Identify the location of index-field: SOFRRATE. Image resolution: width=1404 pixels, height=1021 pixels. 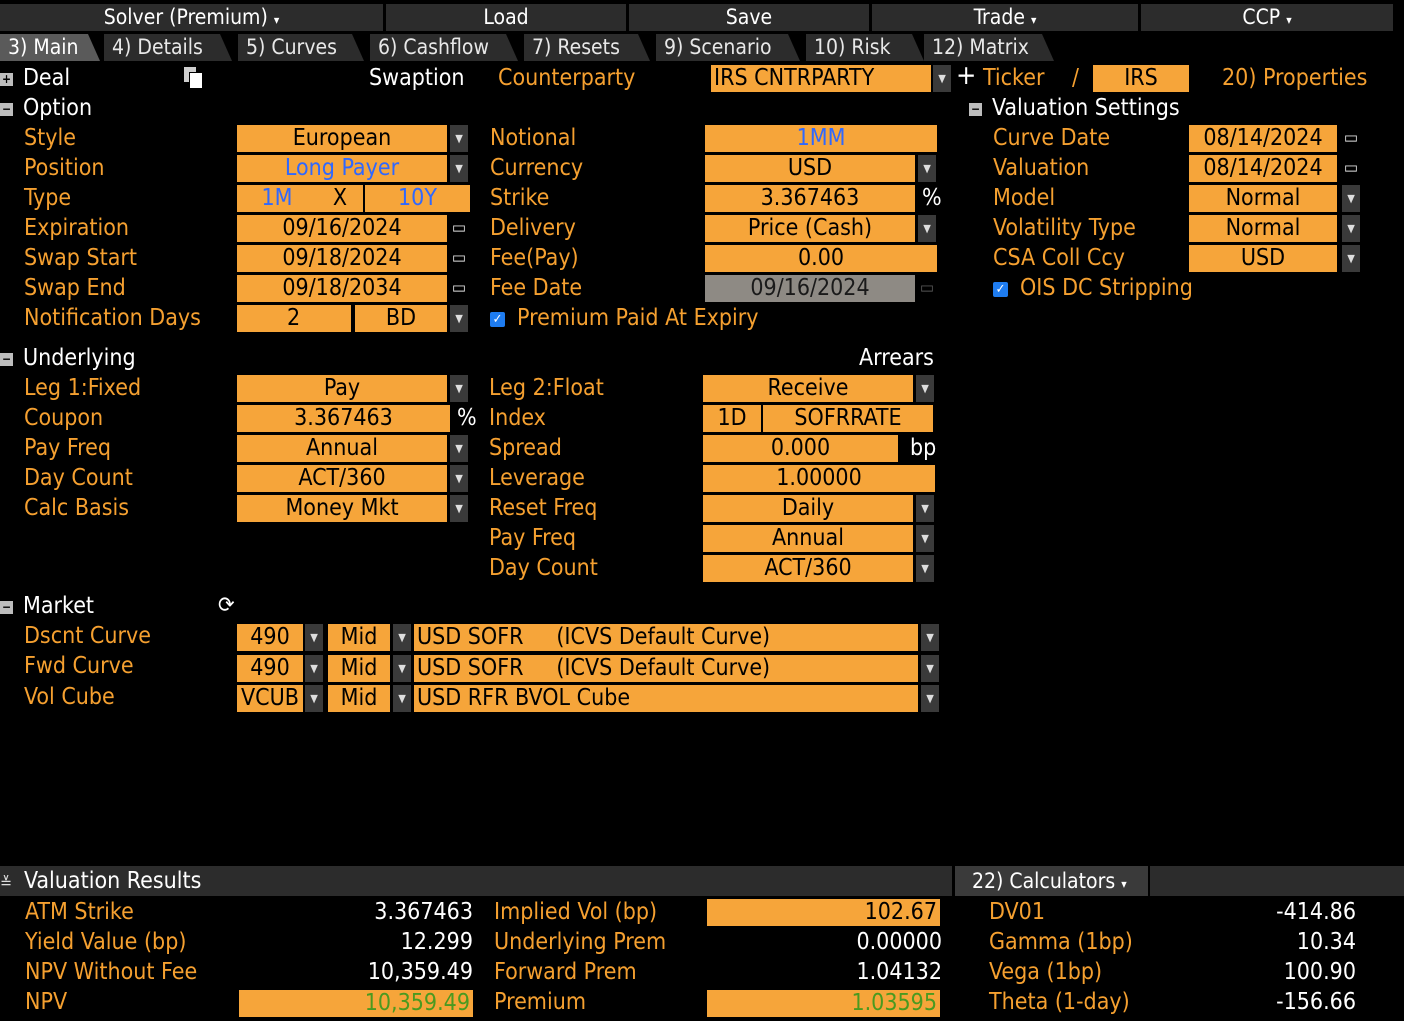
(848, 418).